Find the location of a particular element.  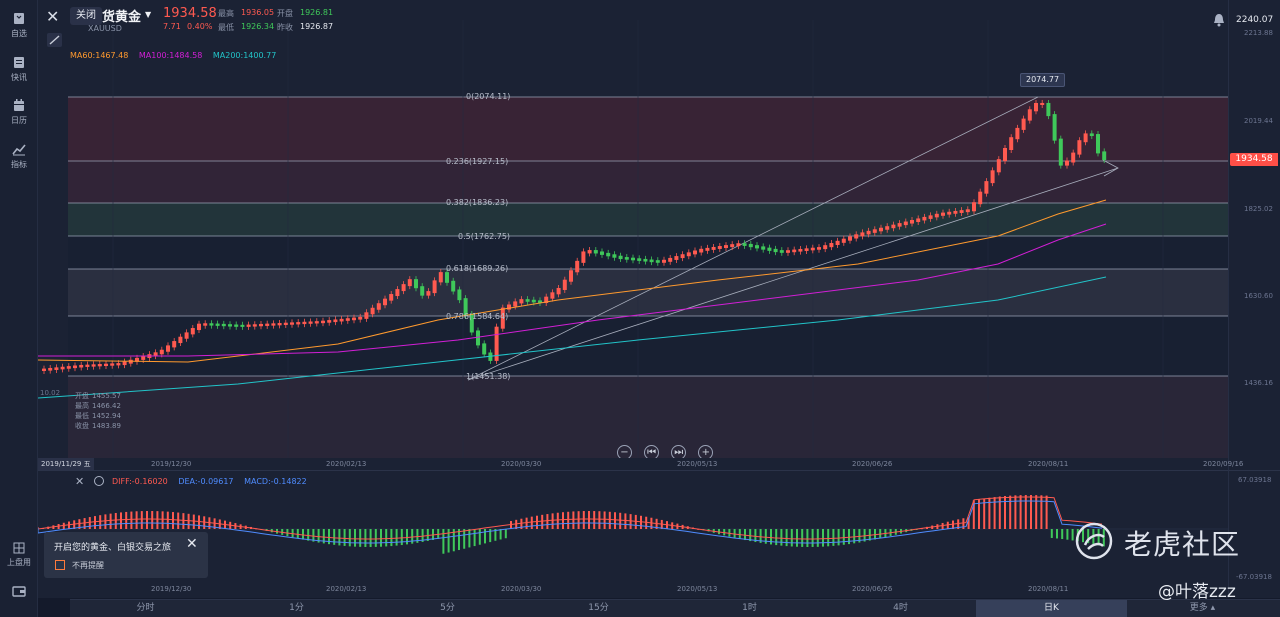

ohlc-low-label: 最低 is located at coordinates (82, 416).